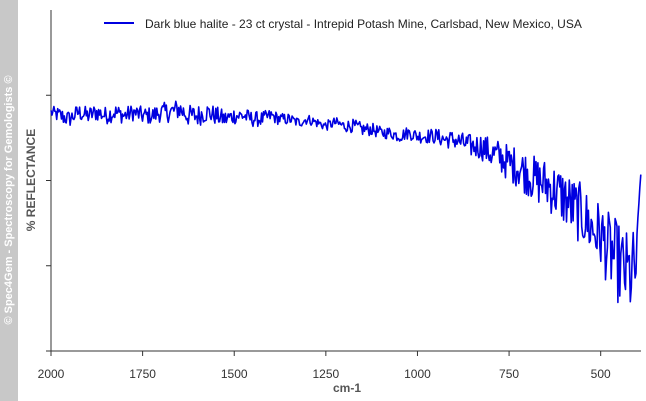  What do you see at coordinates (31, 180) in the screenshot?
I see `y-axis-title: % REFLECTANCE` at bounding box center [31, 180].